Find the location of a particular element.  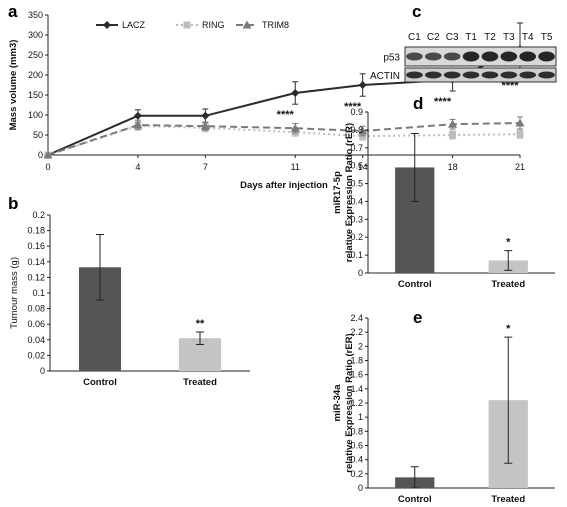

x-tick-label: 4 is located at coordinates (137, 167).